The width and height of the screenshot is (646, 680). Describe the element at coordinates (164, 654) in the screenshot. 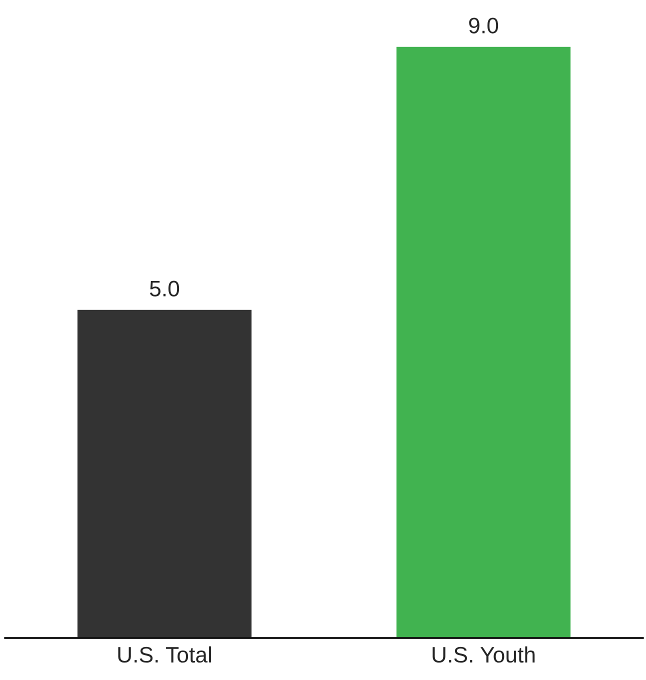

I see `x-tick-label: U.S. Total` at that location.